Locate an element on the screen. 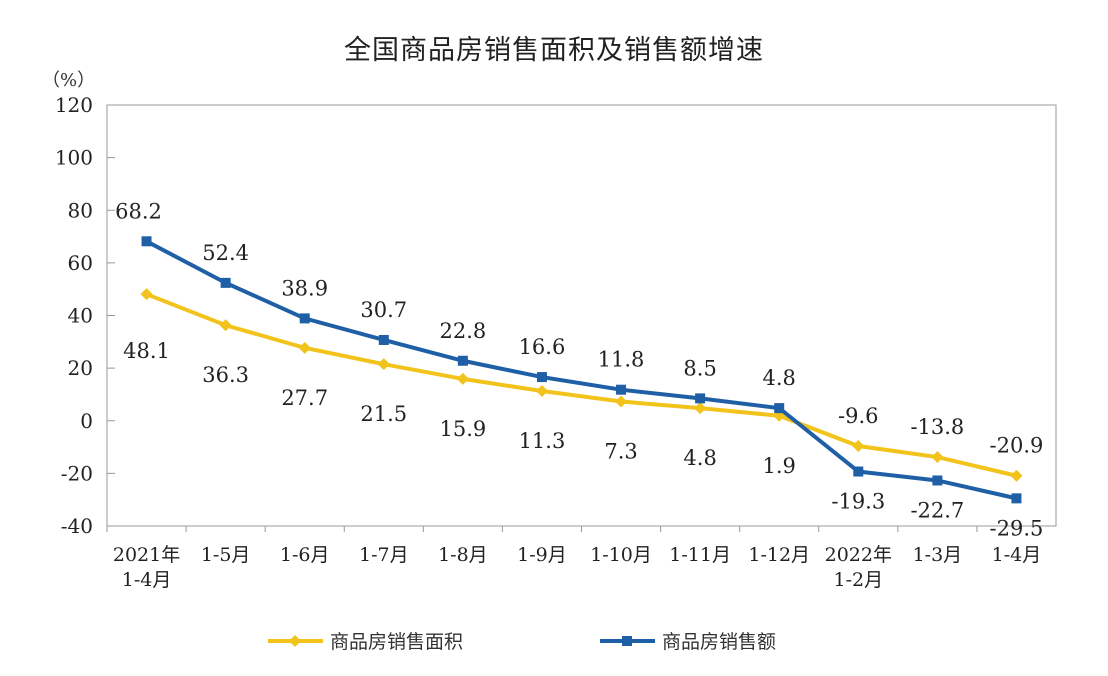 The height and width of the screenshot is (676, 1108). x-tick-label: 2022年 is located at coordinates (858, 555).